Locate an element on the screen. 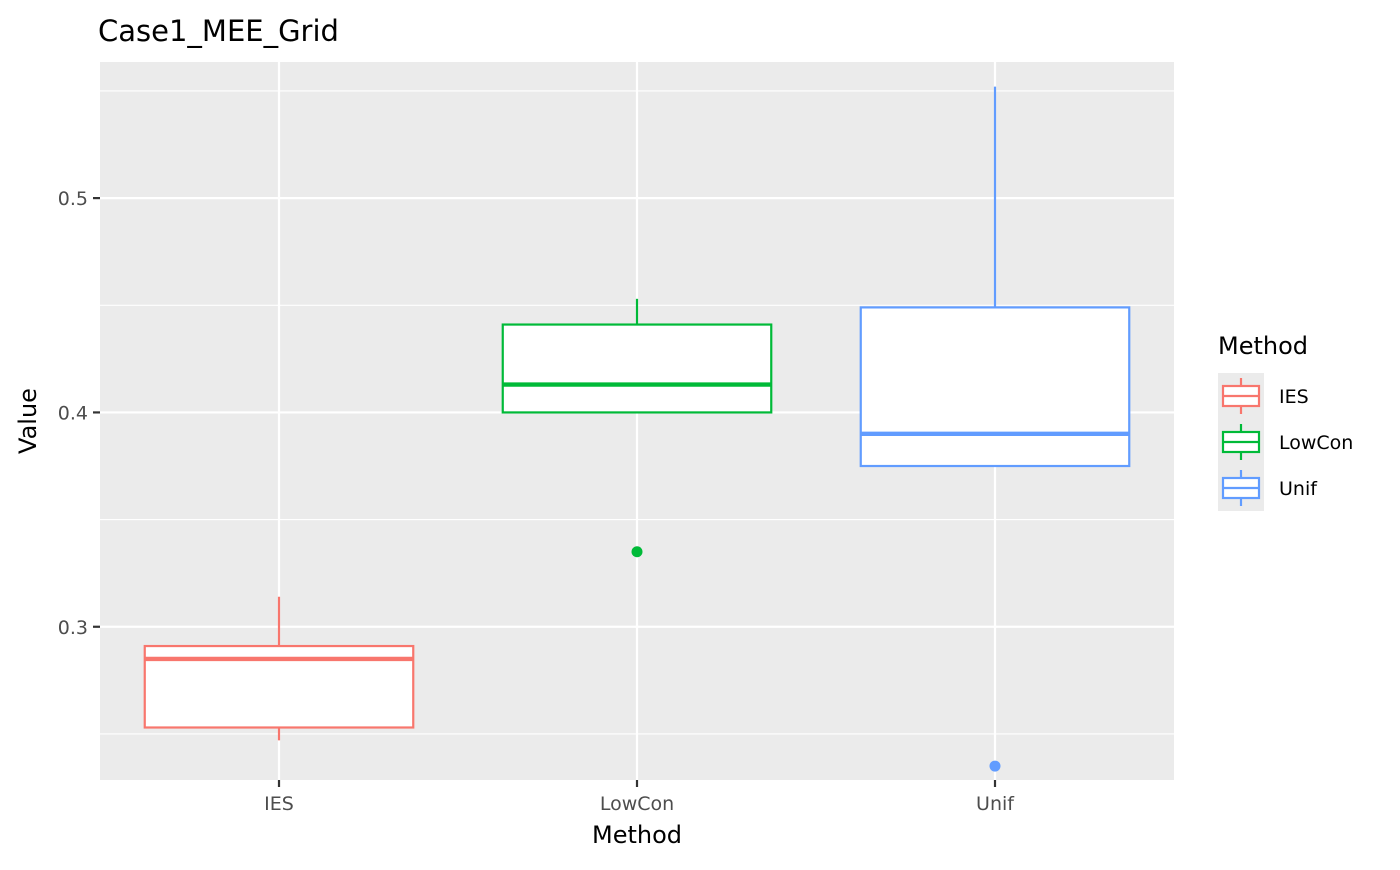 This screenshot has width=1400, height=870. legend-label: Unif is located at coordinates (1298, 489).